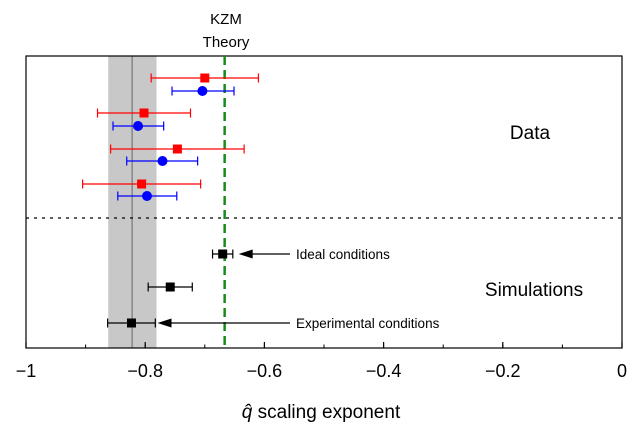  I want to click on data-section-label: Data, so click(530, 133).